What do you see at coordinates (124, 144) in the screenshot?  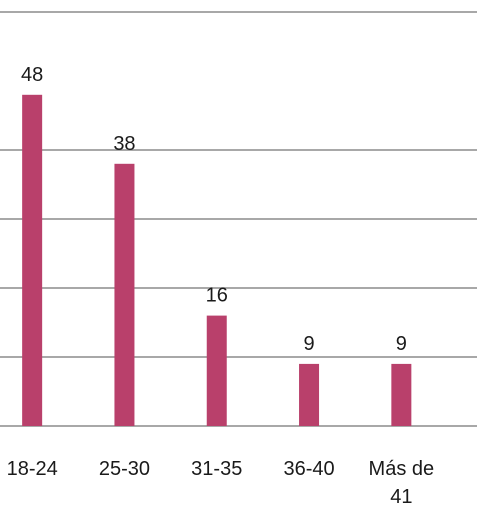 I see `data-label: 38` at bounding box center [124, 144].